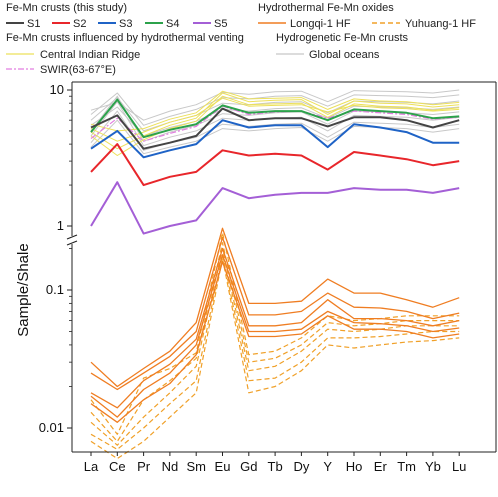 Image resolution: width=498 pixels, height=497 pixels. What do you see at coordinates (23, 289) in the screenshot?
I see `y-axis-title: Sample/Shale` at bounding box center [23, 289].